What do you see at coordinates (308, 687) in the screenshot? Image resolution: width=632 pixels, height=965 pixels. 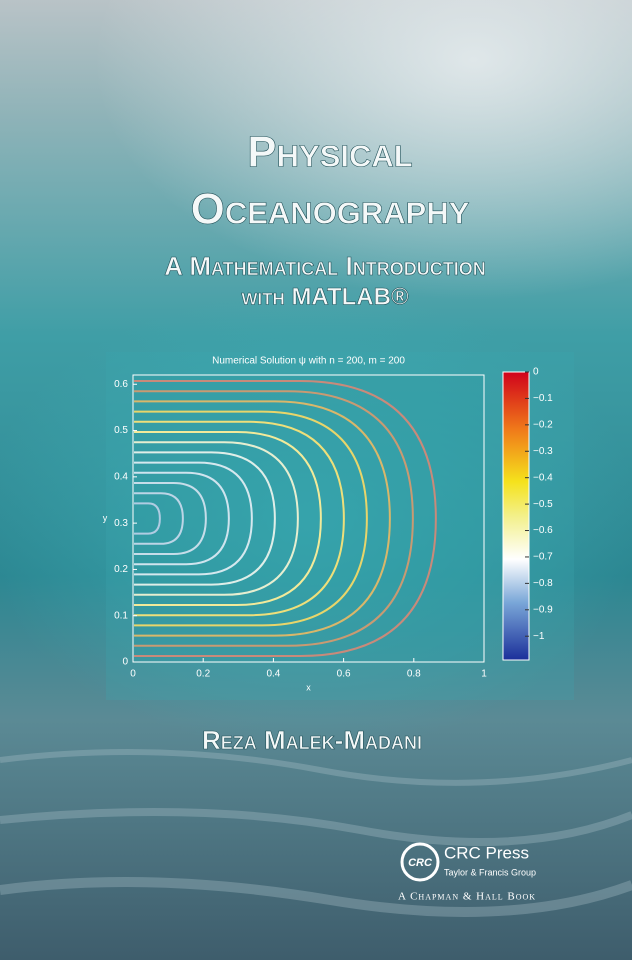 I see `x-axis-label: x` at bounding box center [308, 687].